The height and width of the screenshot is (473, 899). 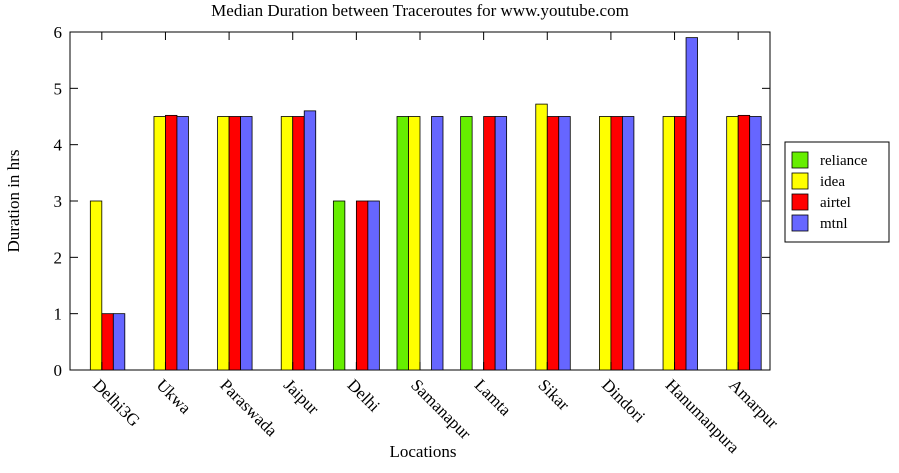 What do you see at coordinates (800, 223) in the screenshot?
I see `legend-swatch-mtnl` at bounding box center [800, 223].